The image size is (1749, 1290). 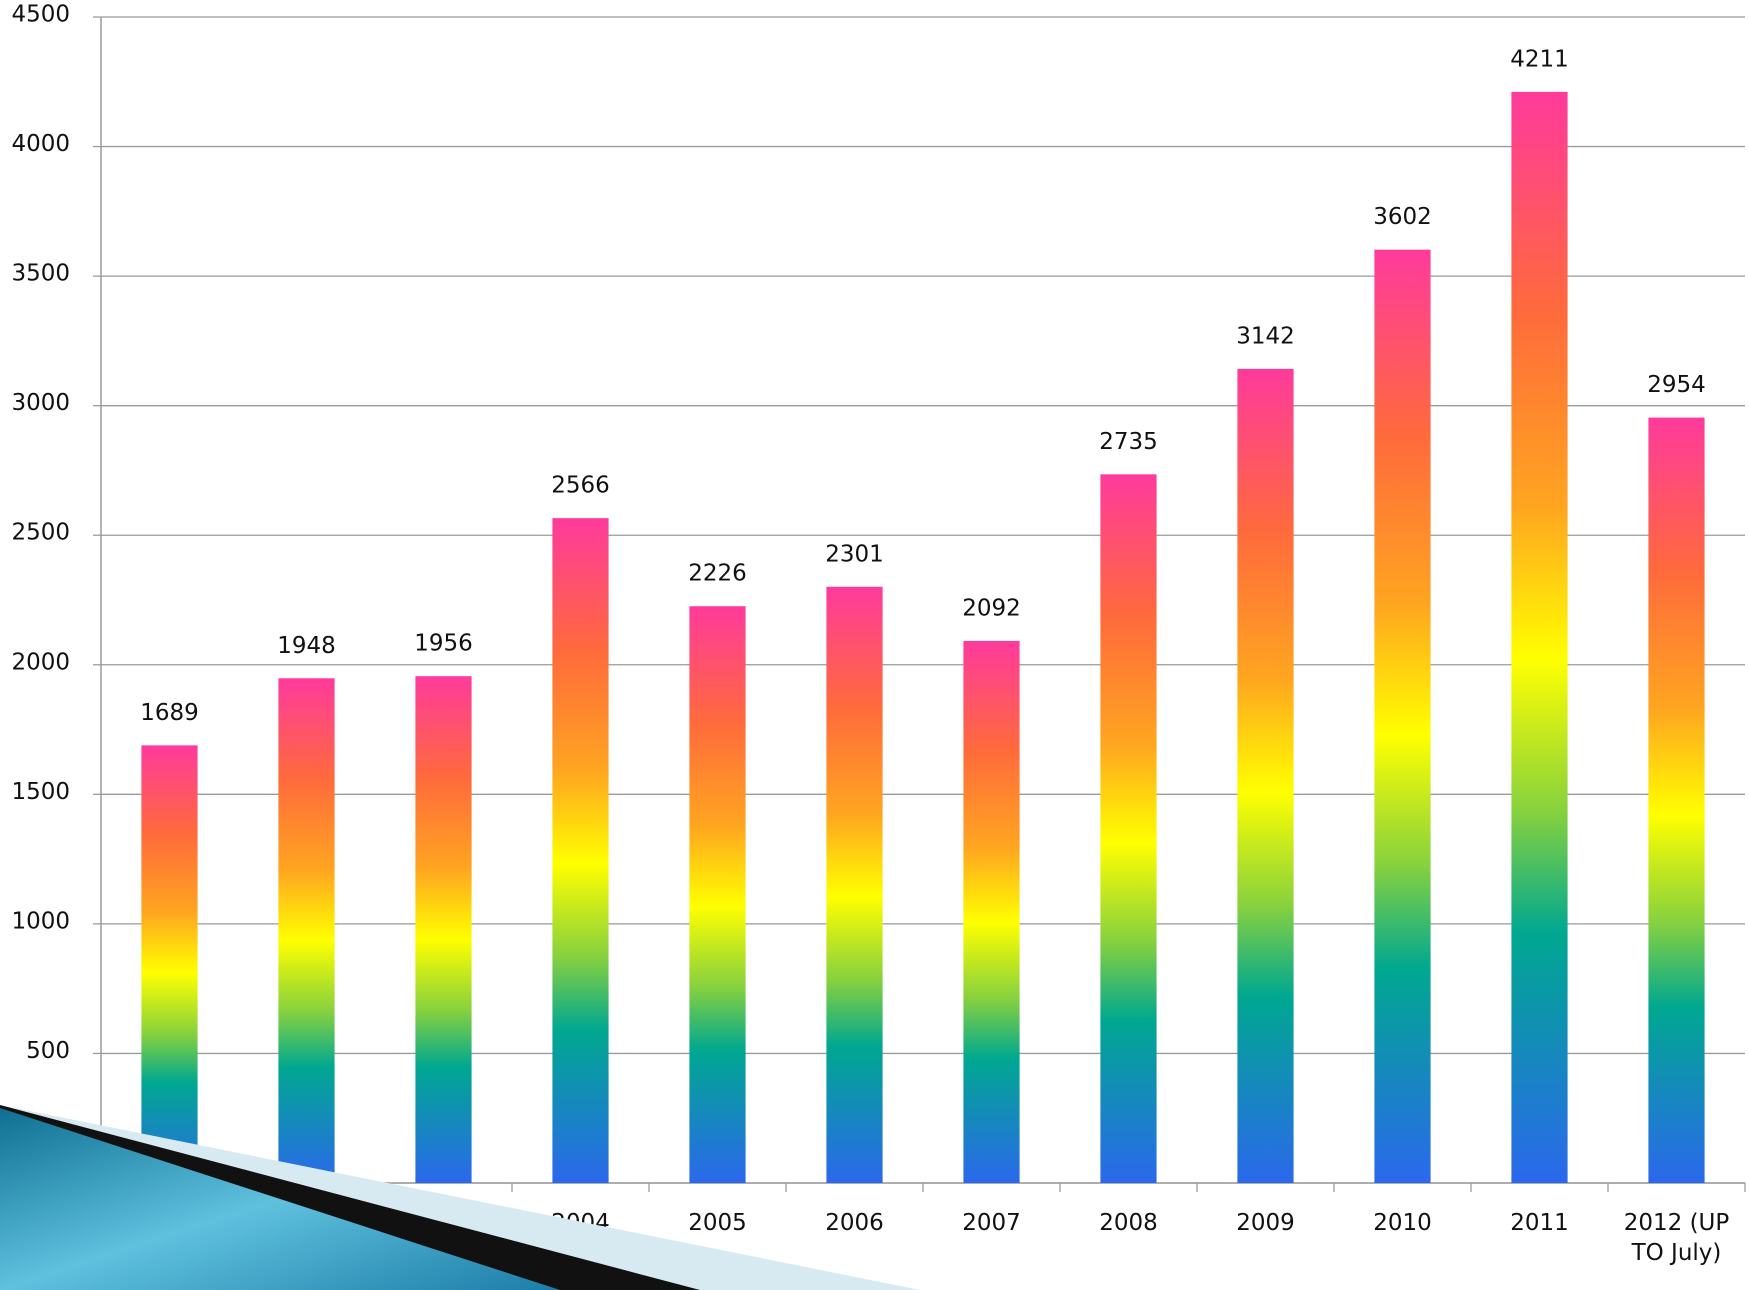 I want to click on x-tick-label-box: 2010, so click(x=1402, y=1223).